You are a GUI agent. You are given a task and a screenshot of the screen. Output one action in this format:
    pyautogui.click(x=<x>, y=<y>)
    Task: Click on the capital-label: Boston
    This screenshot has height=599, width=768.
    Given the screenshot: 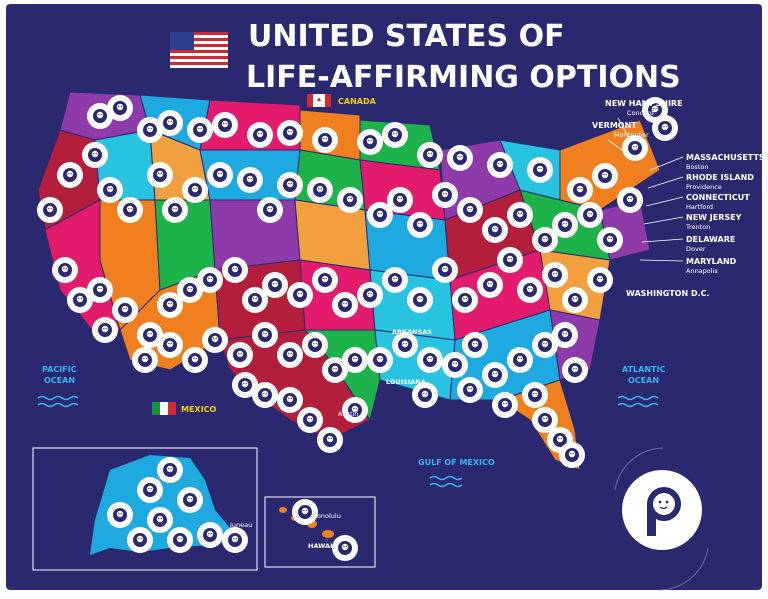 What is the action you would take?
    pyautogui.click(x=697, y=167)
    